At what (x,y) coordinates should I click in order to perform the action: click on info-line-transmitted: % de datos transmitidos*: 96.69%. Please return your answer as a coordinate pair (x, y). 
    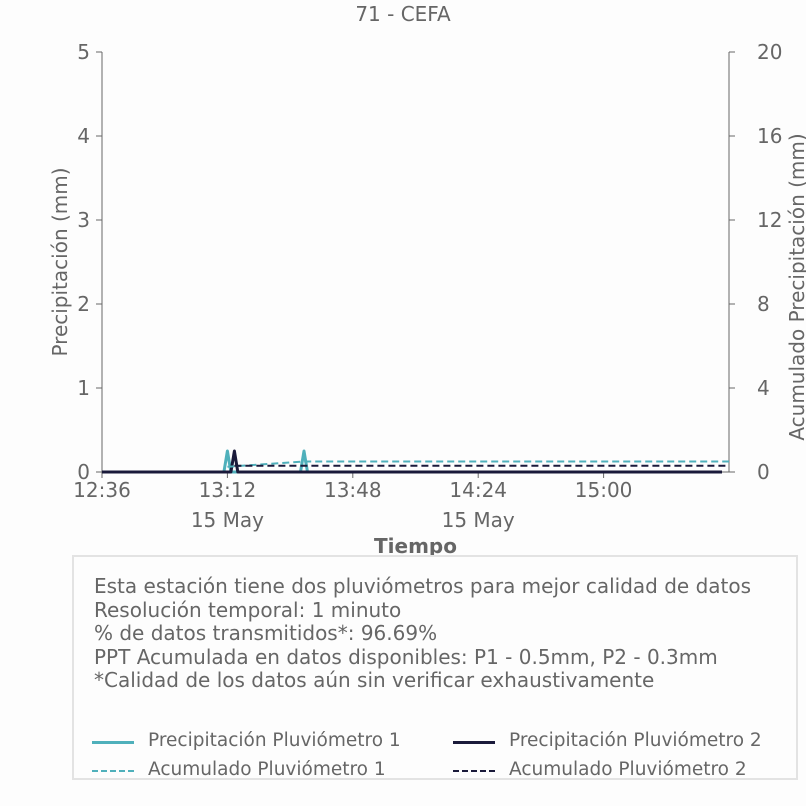
    Looking at the image, I should click on (266, 633).